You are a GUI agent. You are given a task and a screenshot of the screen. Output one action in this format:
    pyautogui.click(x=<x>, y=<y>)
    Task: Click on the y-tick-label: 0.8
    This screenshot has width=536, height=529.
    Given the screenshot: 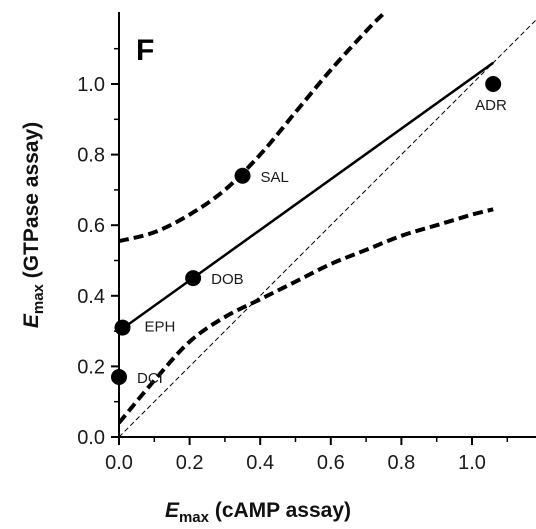 What is the action you would take?
    pyautogui.click(x=91, y=156)
    